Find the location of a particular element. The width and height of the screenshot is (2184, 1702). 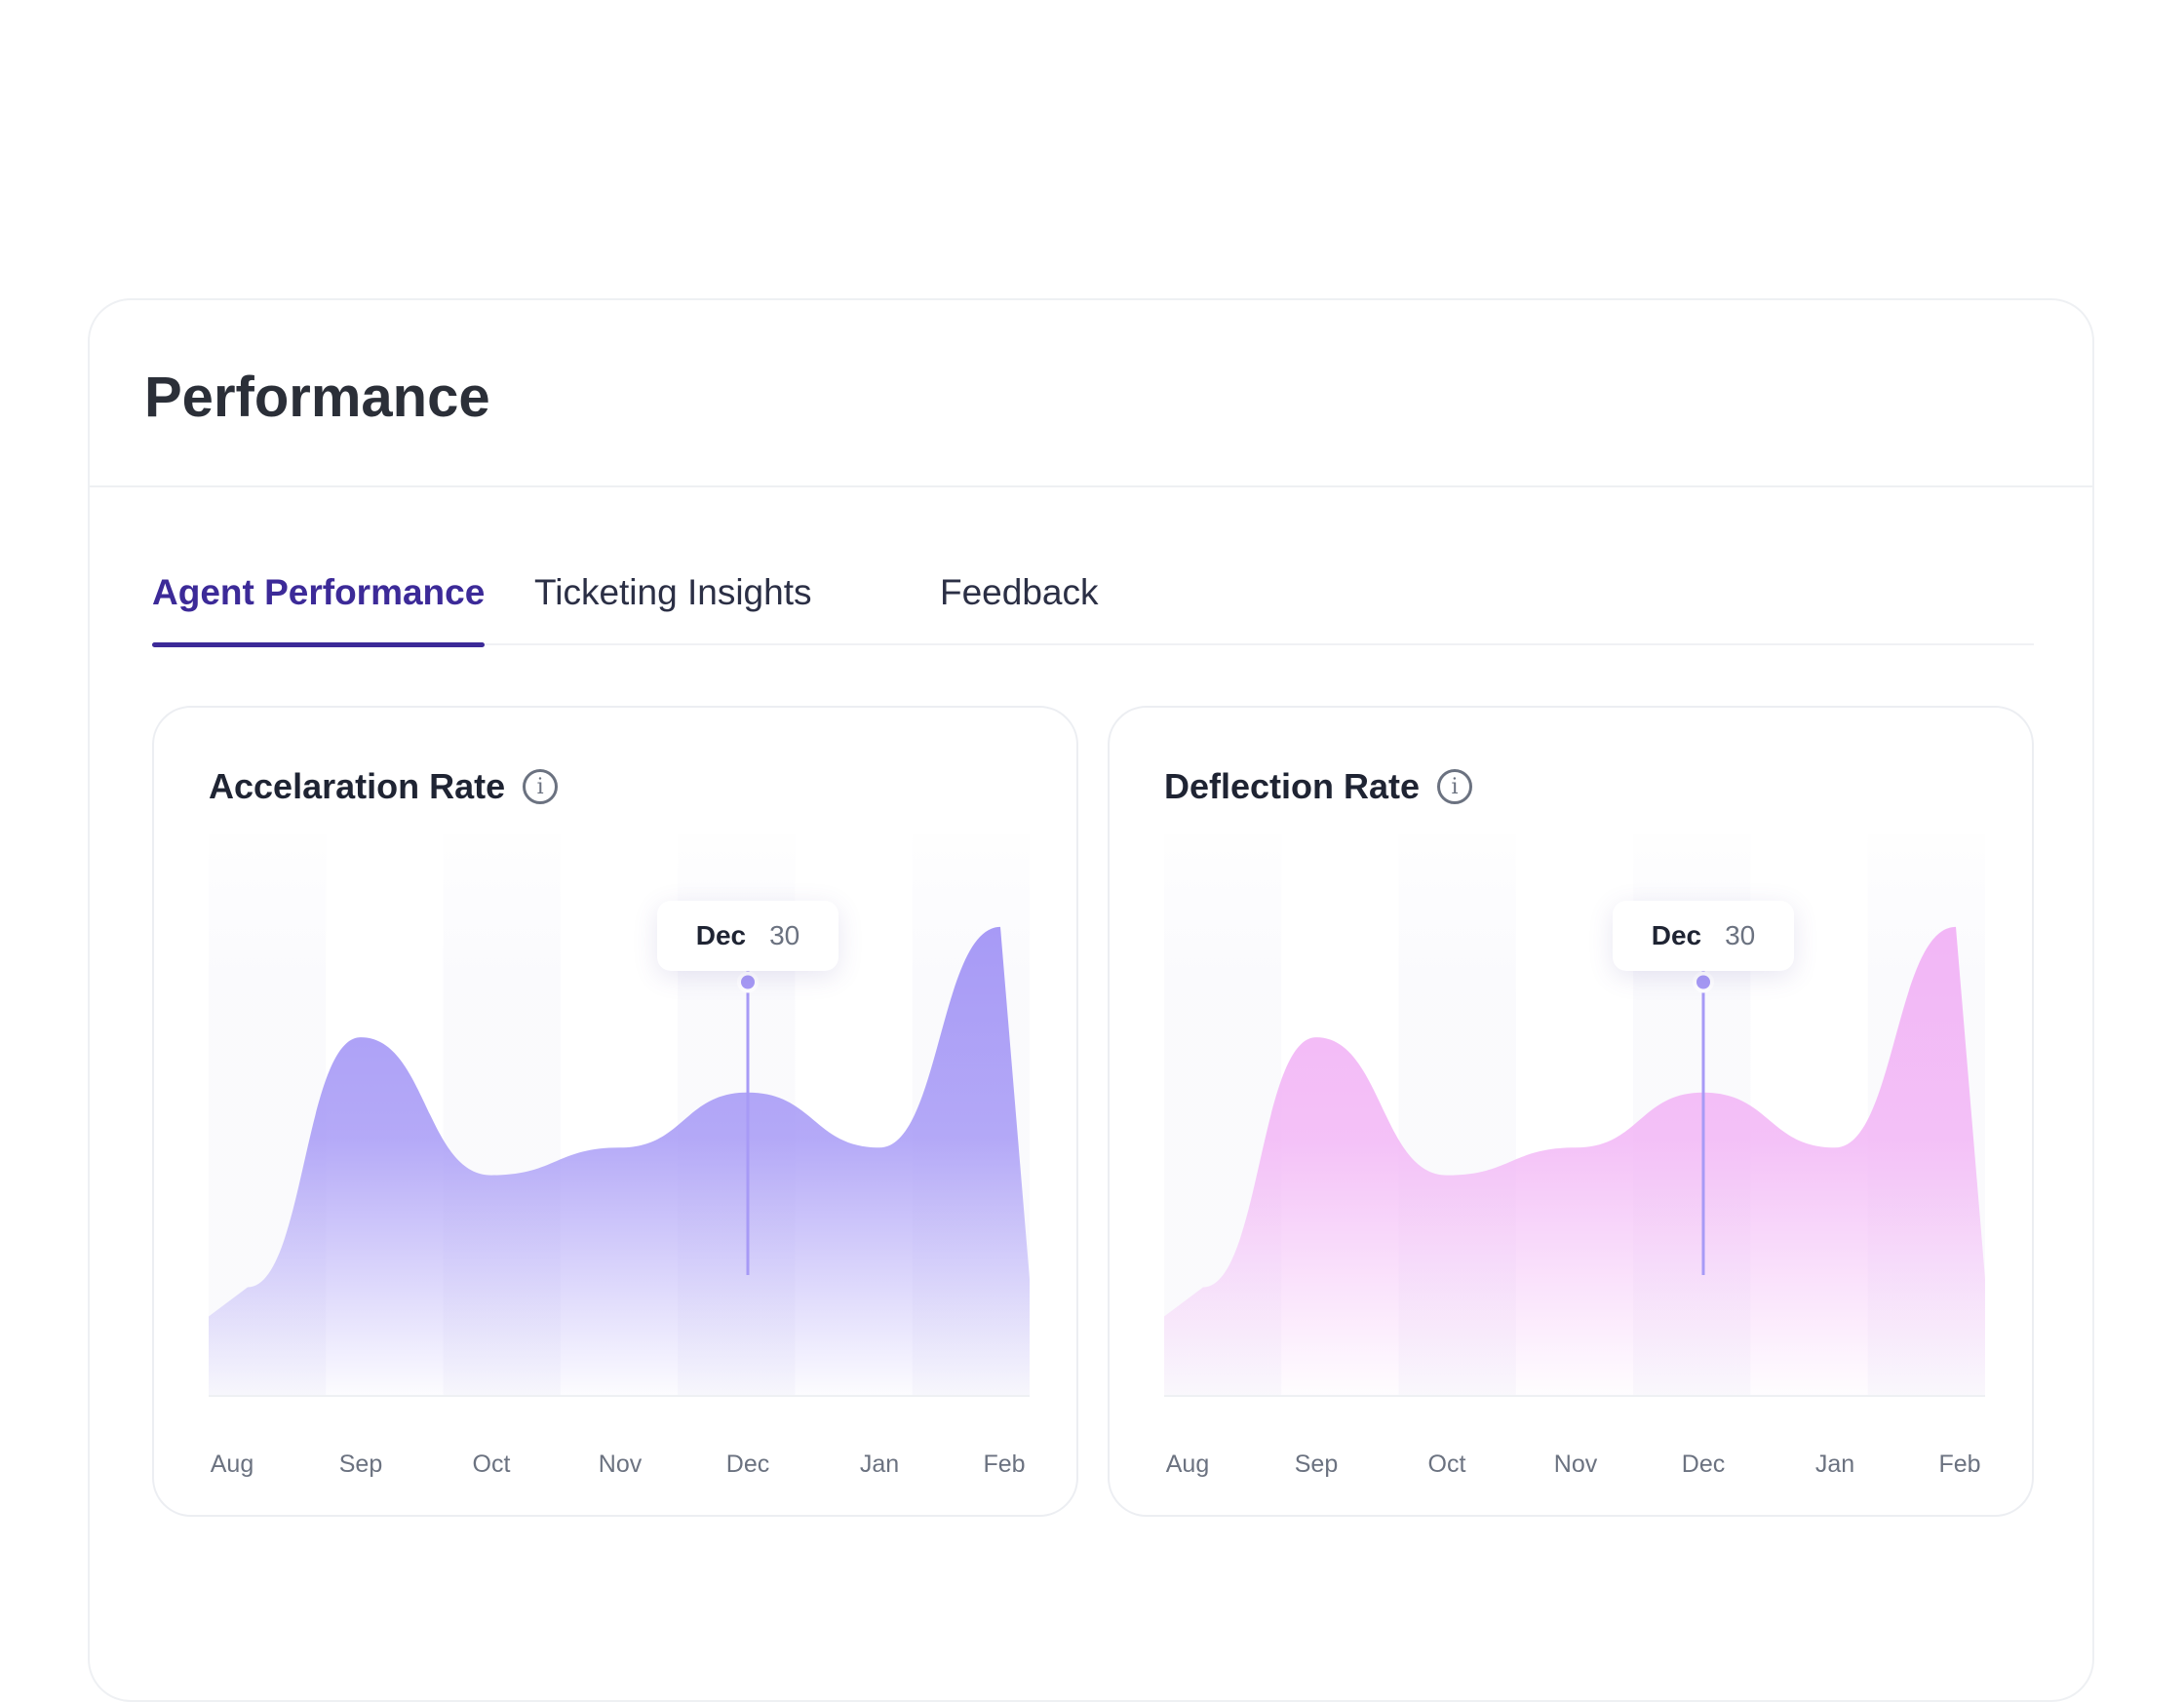

deflection-rate-chart is located at coordinates (1574, 1115).